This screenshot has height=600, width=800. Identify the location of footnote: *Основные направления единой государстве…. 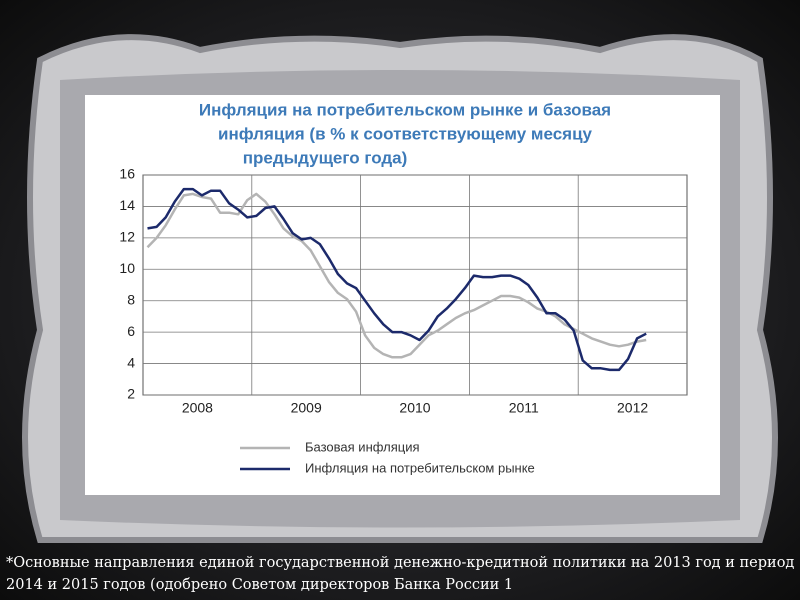
(400, 574).